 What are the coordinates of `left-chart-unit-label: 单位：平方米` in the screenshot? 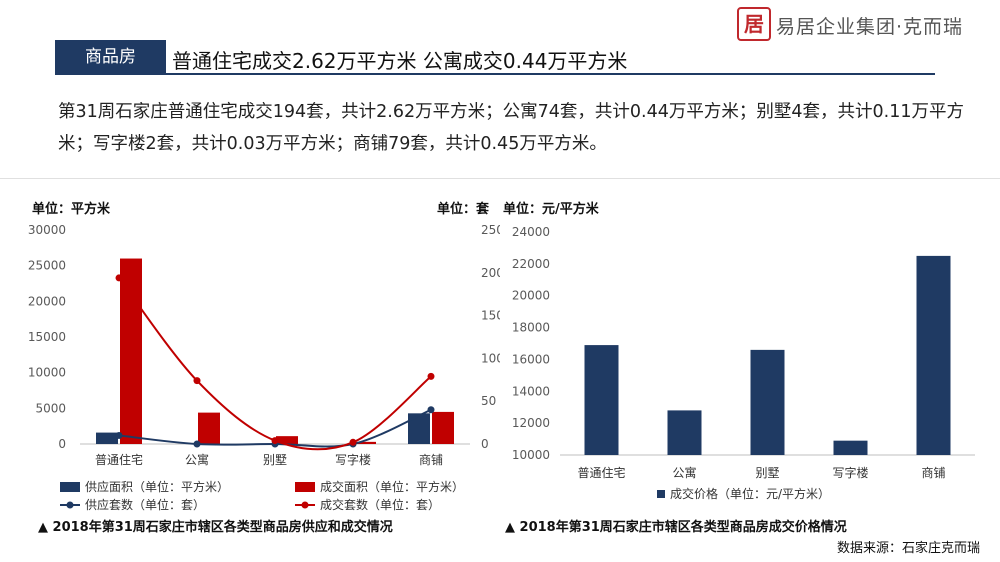 It's located at (71, 209).